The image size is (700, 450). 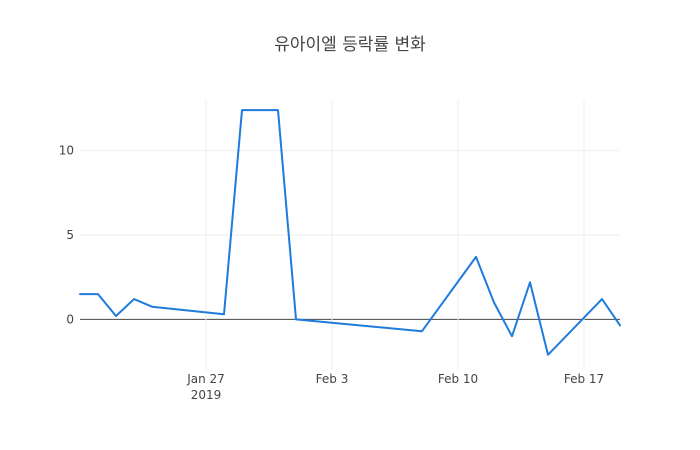 What do you see at coordinates (70, 235) in the screenshot?
I see `y-tick-label: 5` at bounding box center [70, 235].